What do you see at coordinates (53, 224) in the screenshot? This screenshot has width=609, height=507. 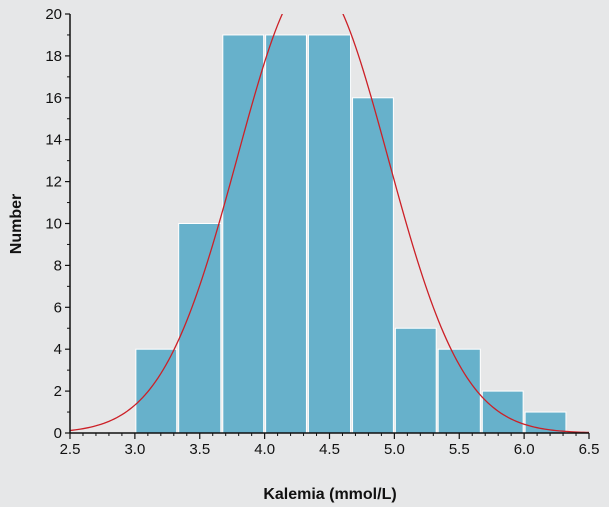 I see `y-tick-label: 10` at bounding box center [53, 224].